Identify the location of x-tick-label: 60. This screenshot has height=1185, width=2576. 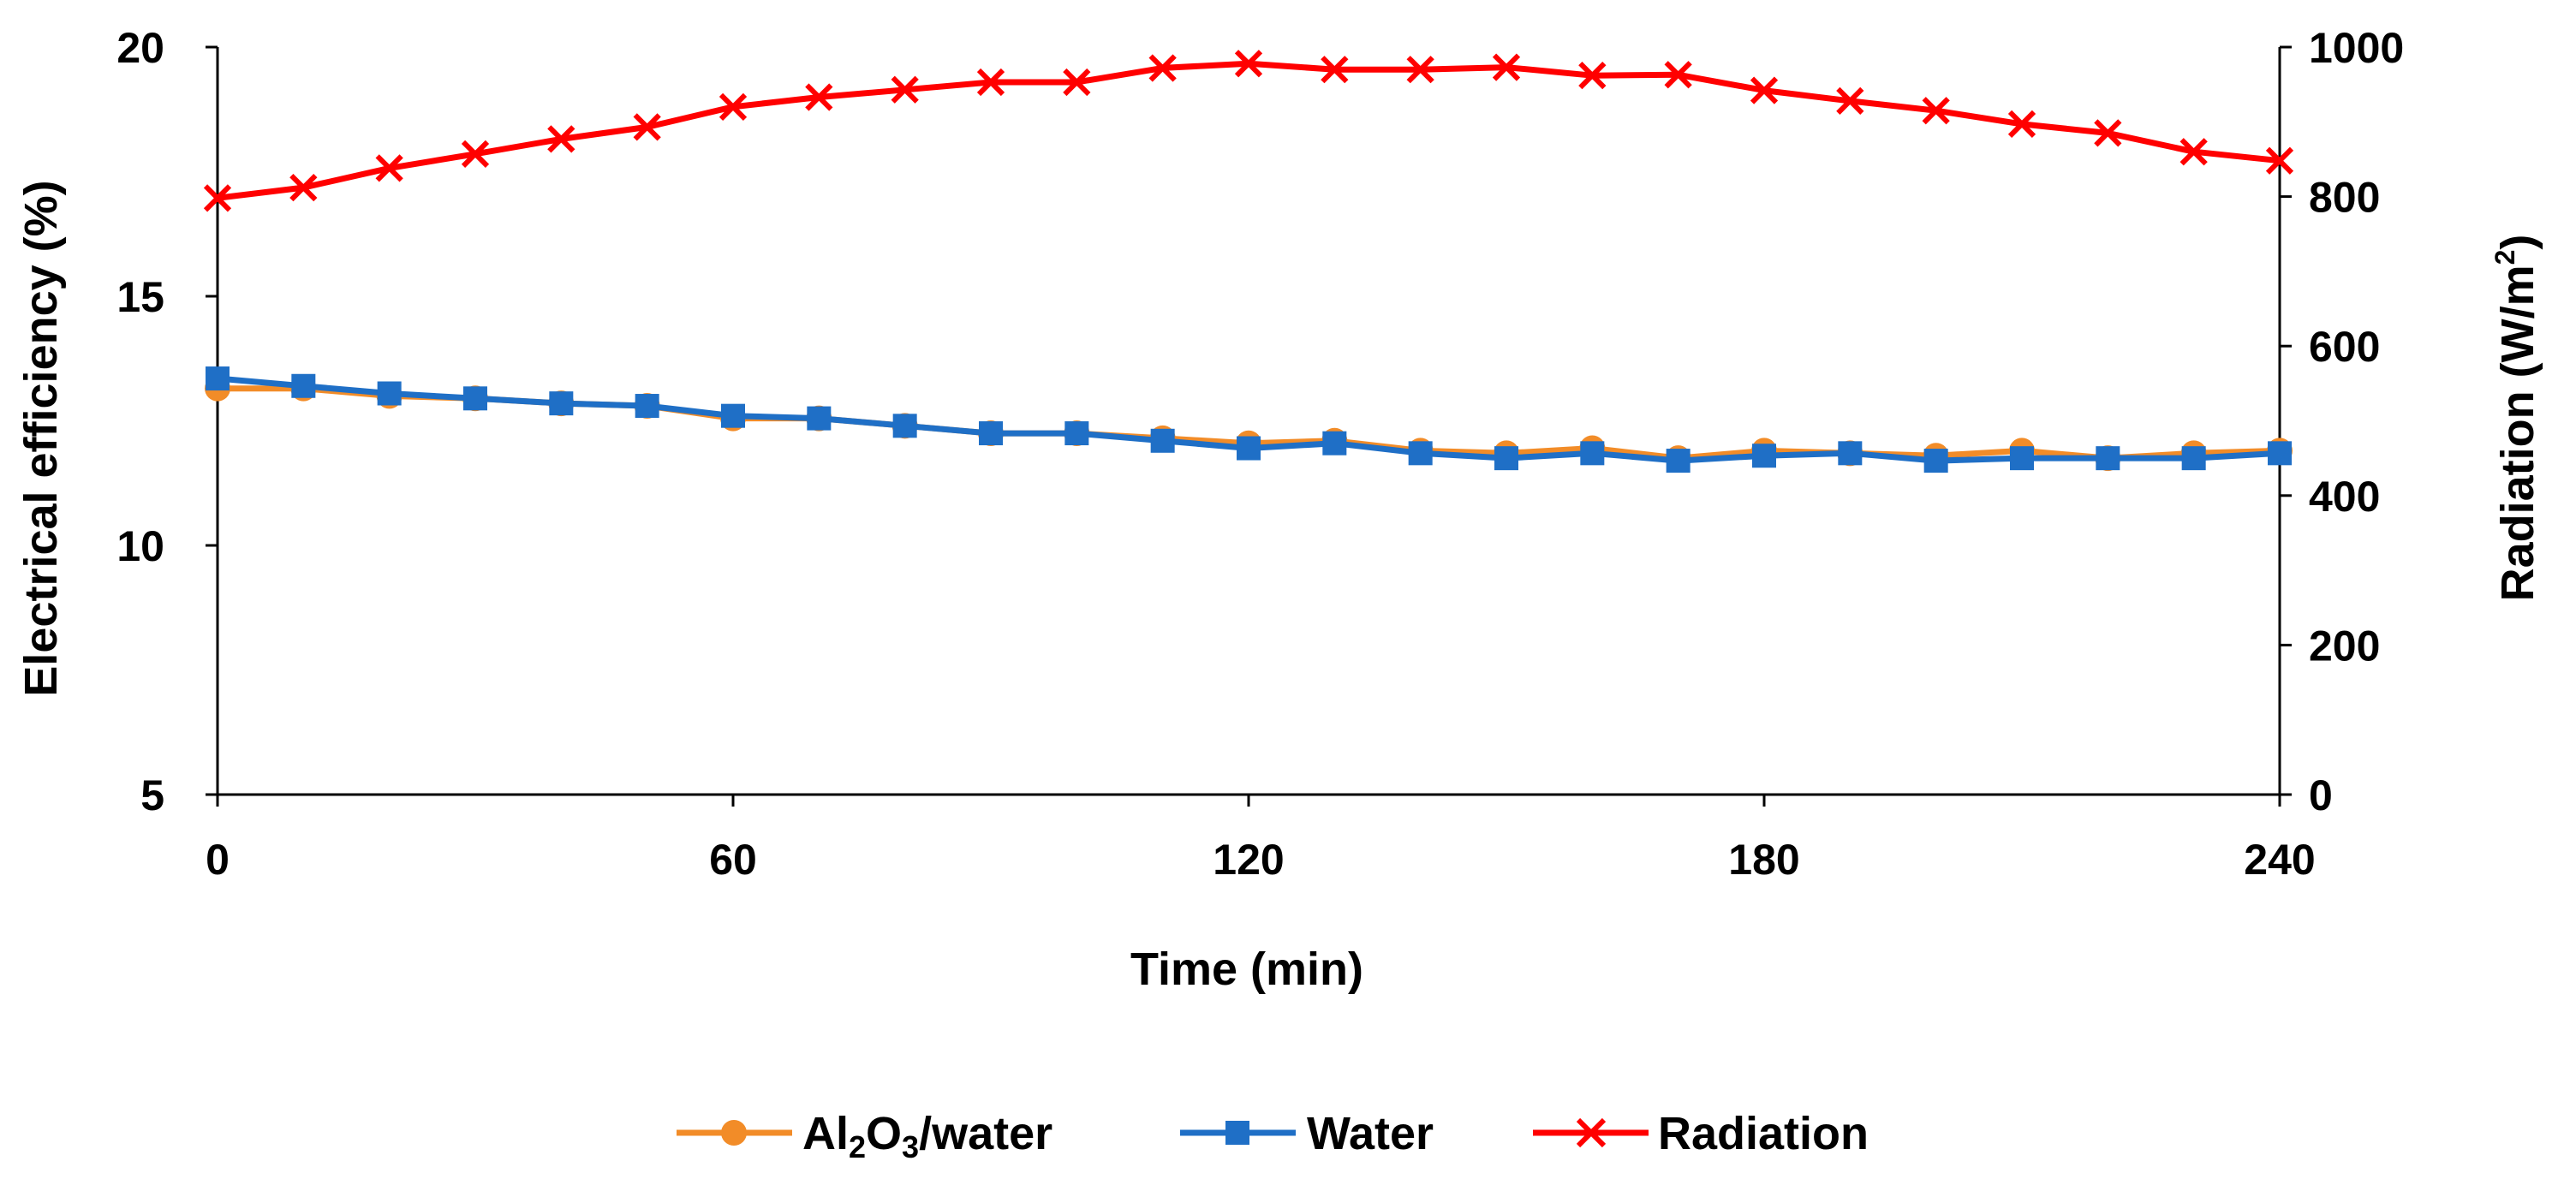
(733, 860).